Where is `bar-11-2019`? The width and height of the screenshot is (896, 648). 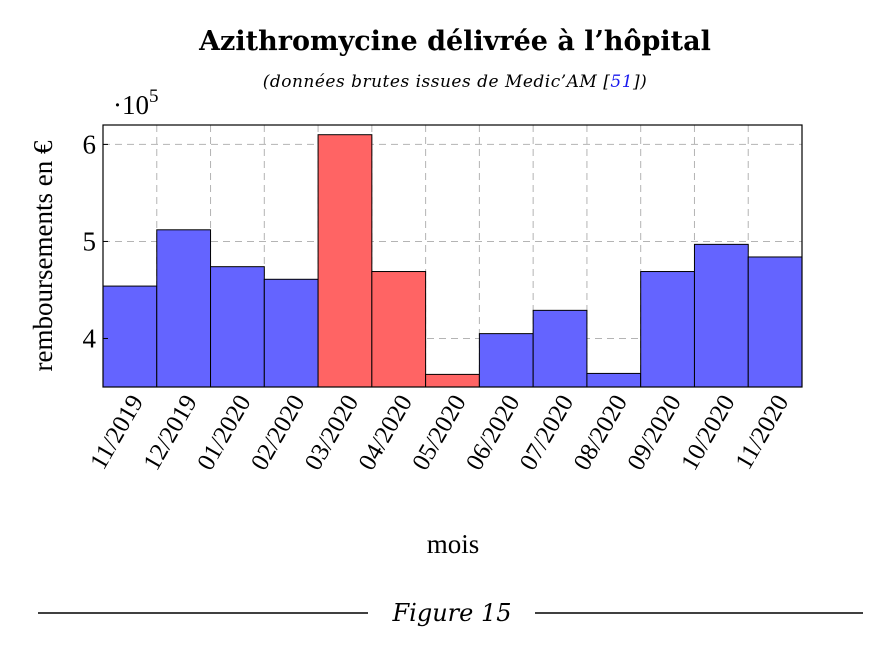
bar-11-2019 is located at coordinates (130, 336).